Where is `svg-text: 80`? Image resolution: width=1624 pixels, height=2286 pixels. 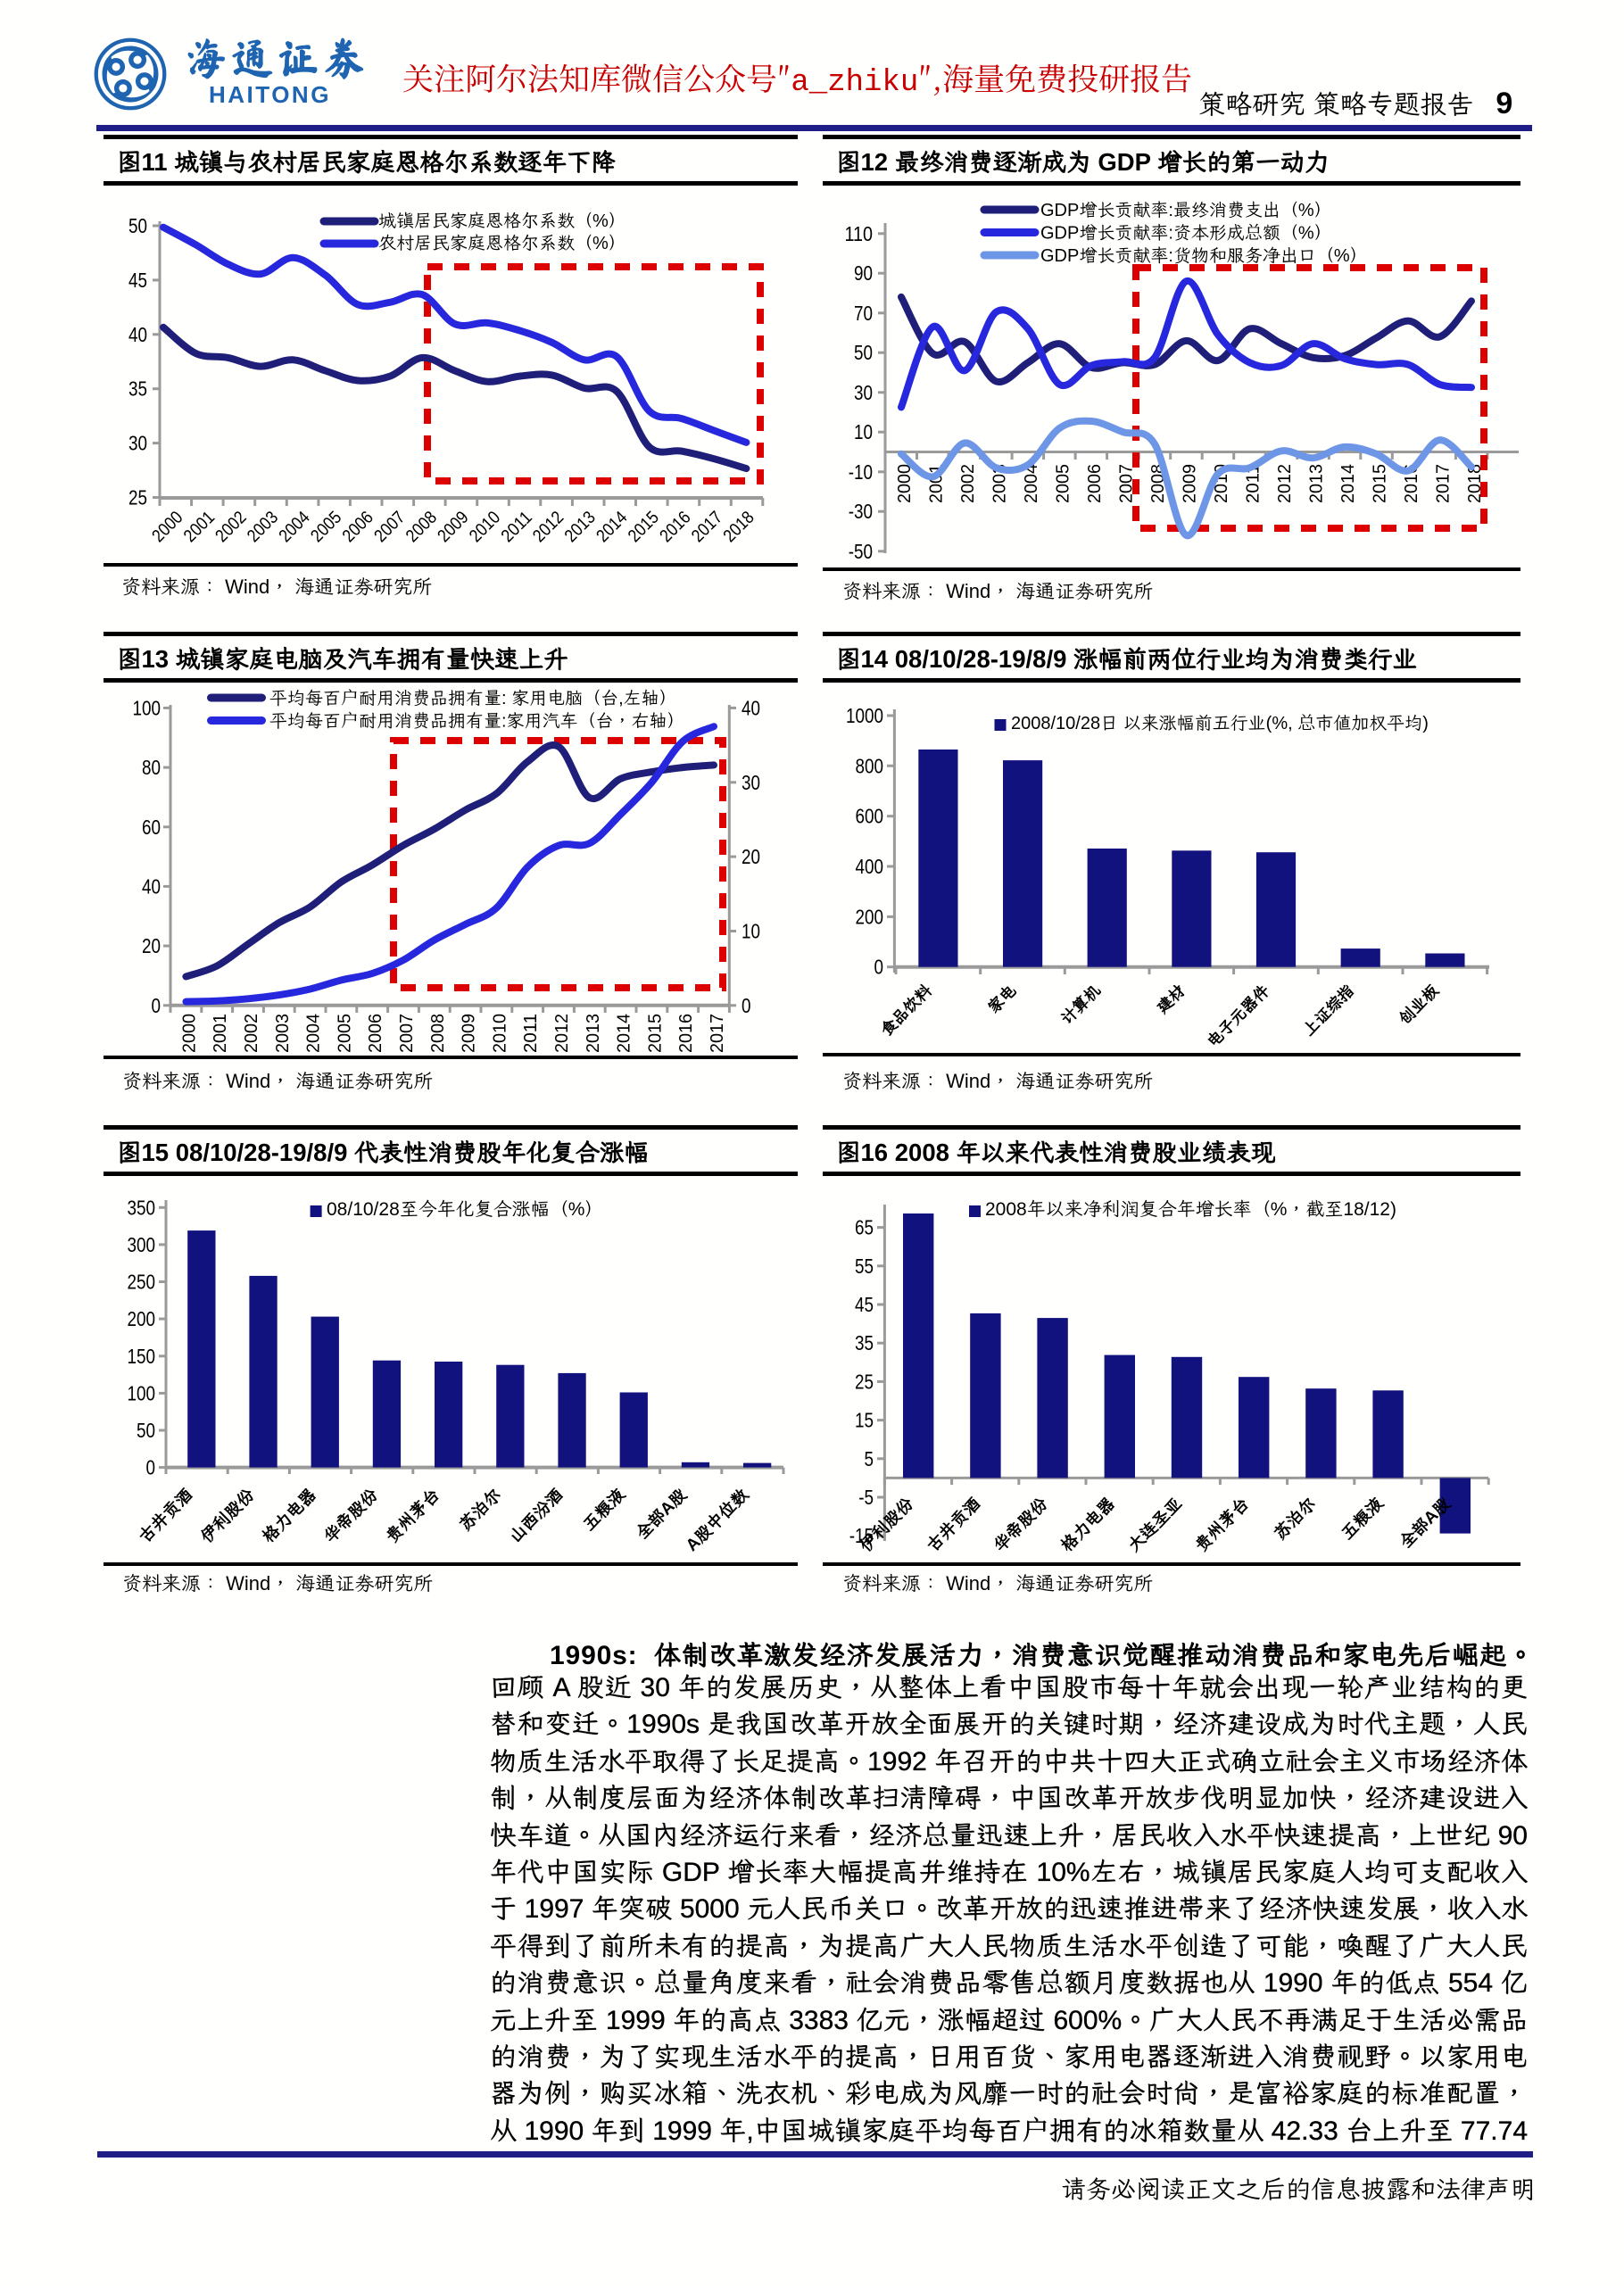
svg-text: 80 is located at coordinates (151, 768).